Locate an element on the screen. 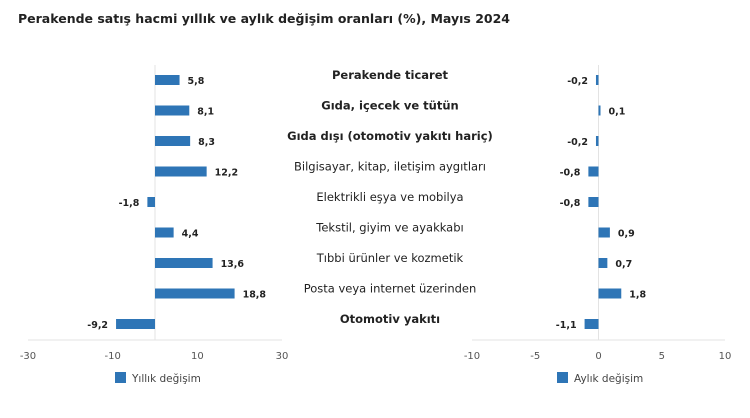  legend-label: Yıllık değişim is located at coordinates (166, 379).